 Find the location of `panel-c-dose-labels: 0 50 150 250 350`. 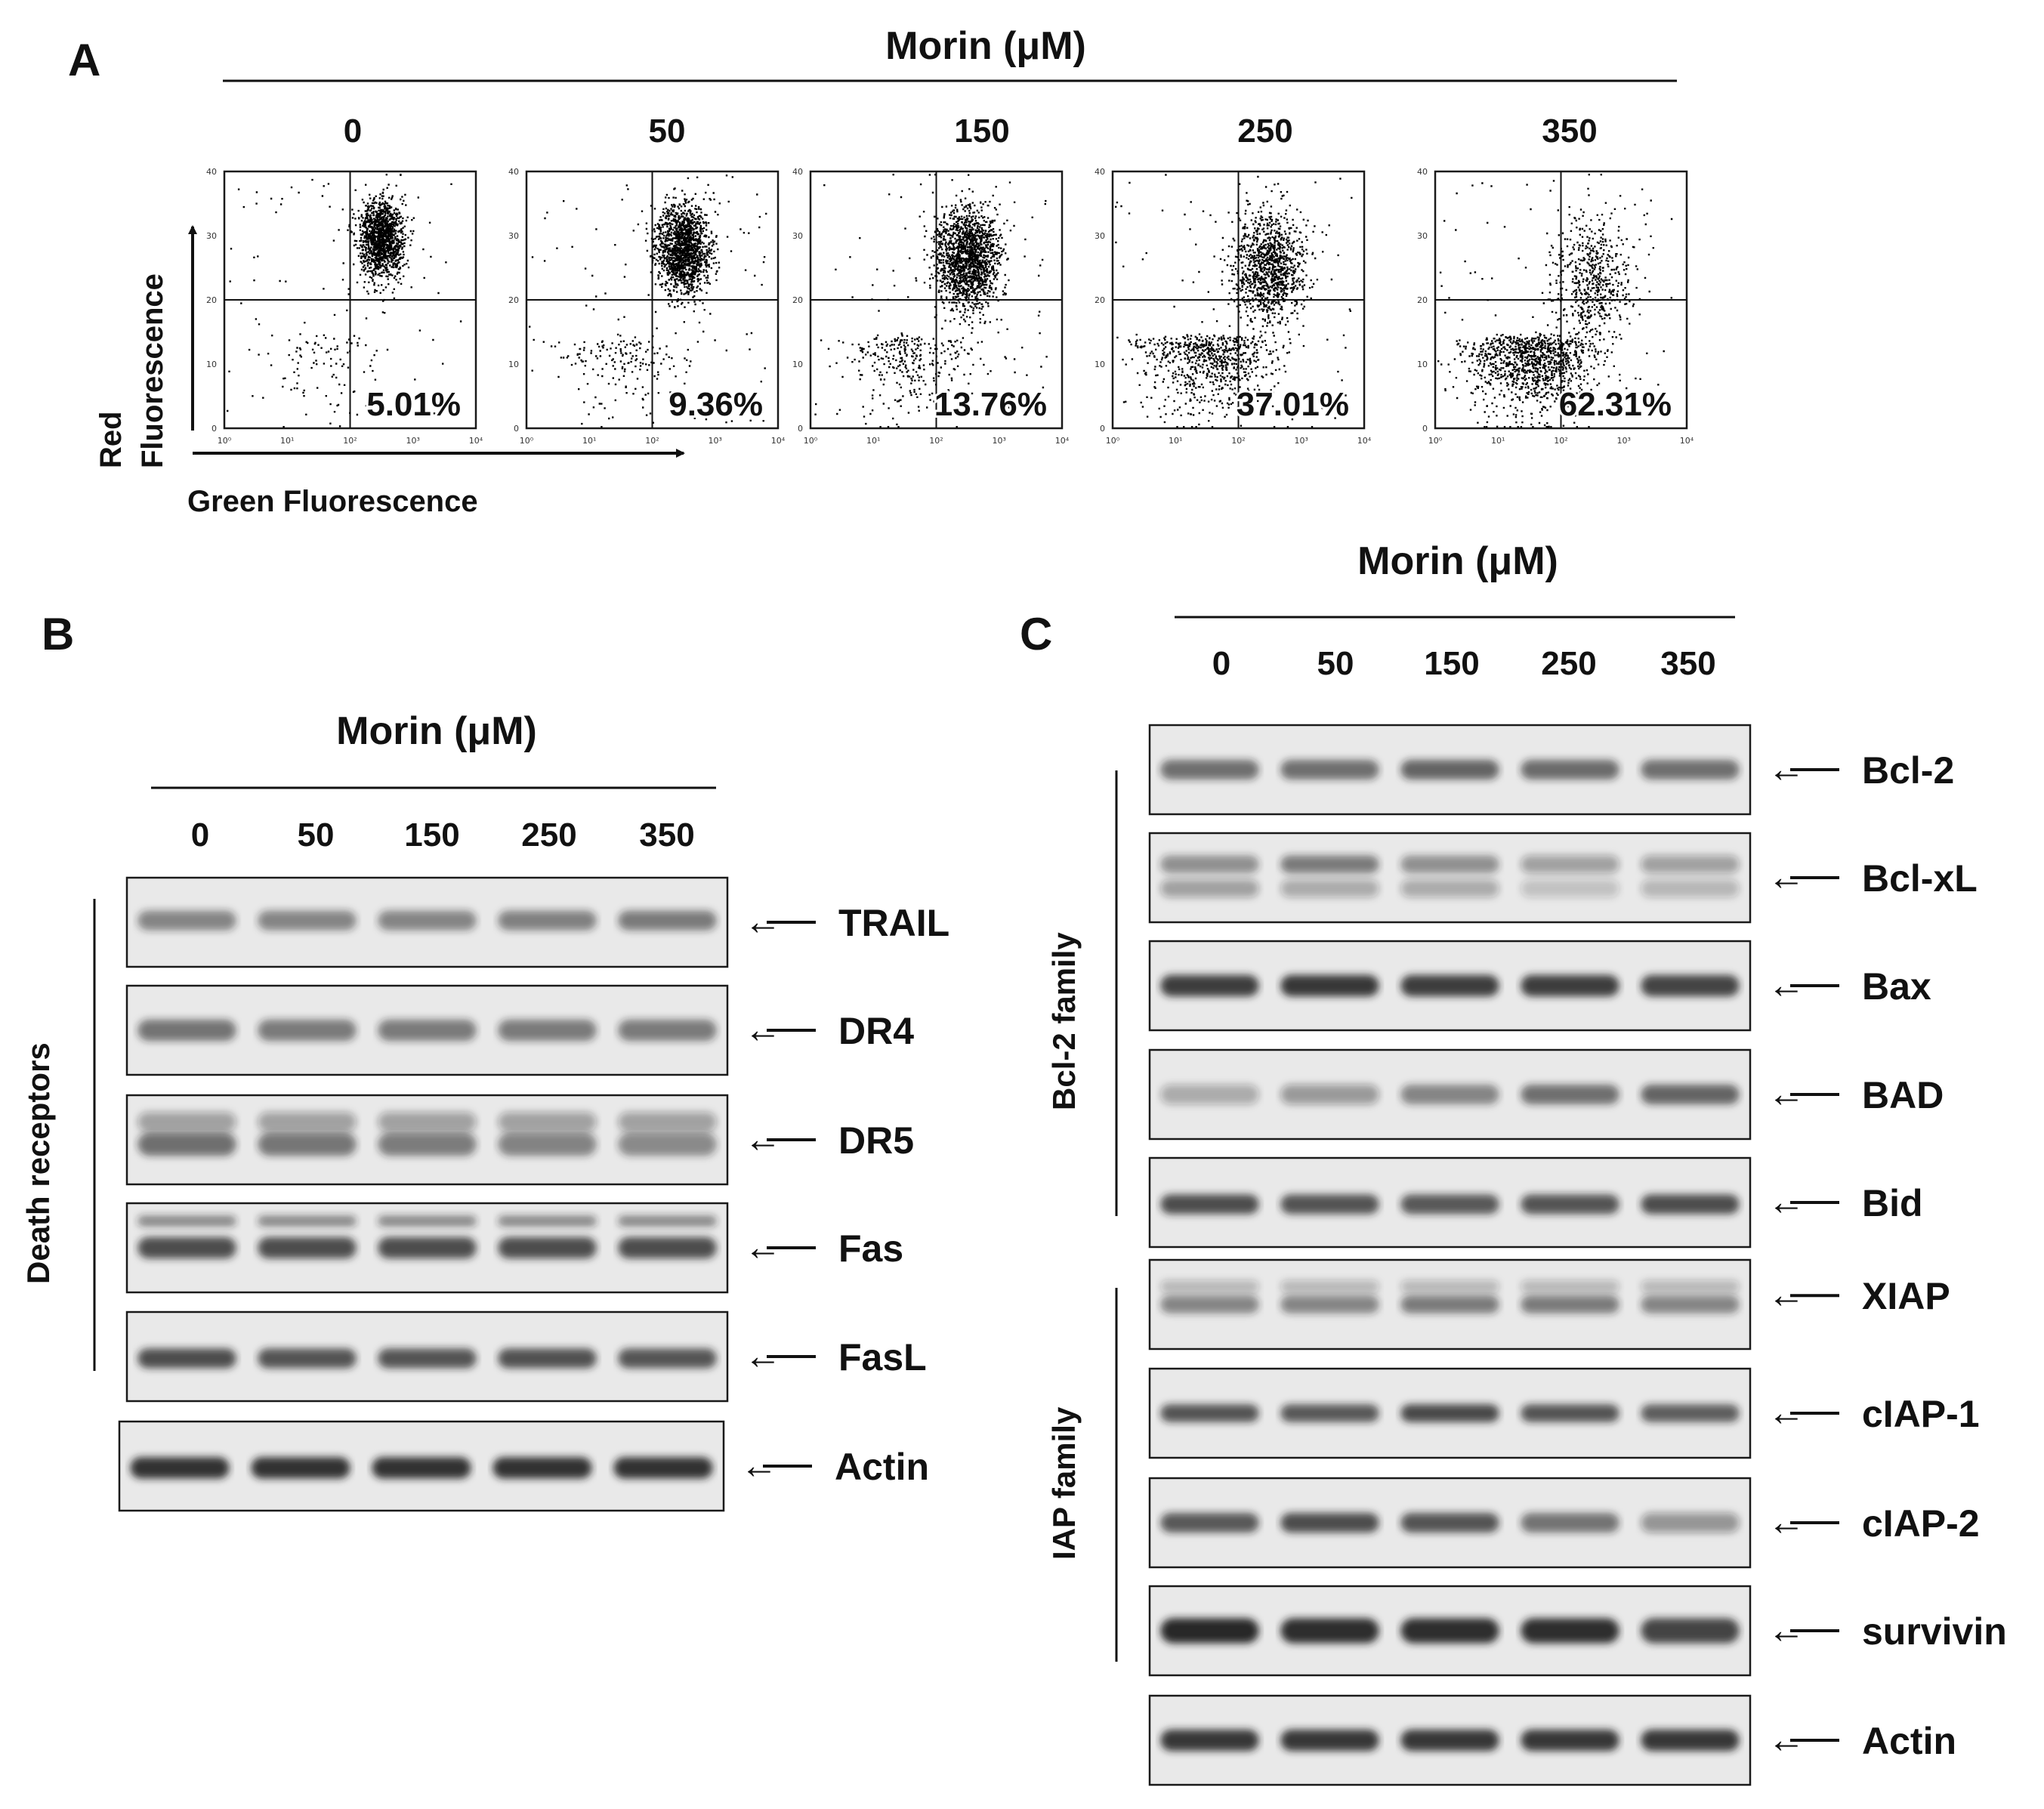

panel-c-dose-labels: 0 50 150 250 350 is located at coordinates (1464, 663).